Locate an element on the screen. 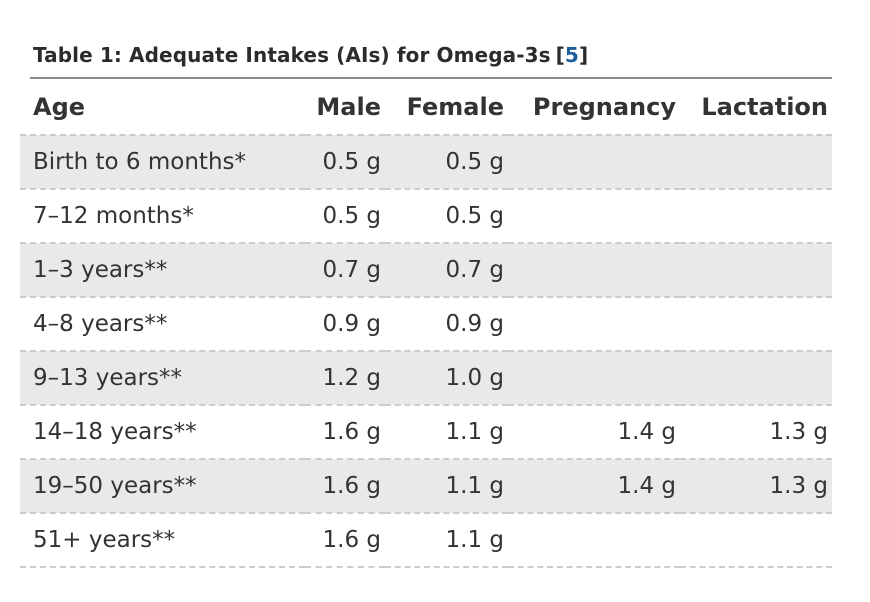  age-cell: 51+ years** is located at coordinates (104, 540).